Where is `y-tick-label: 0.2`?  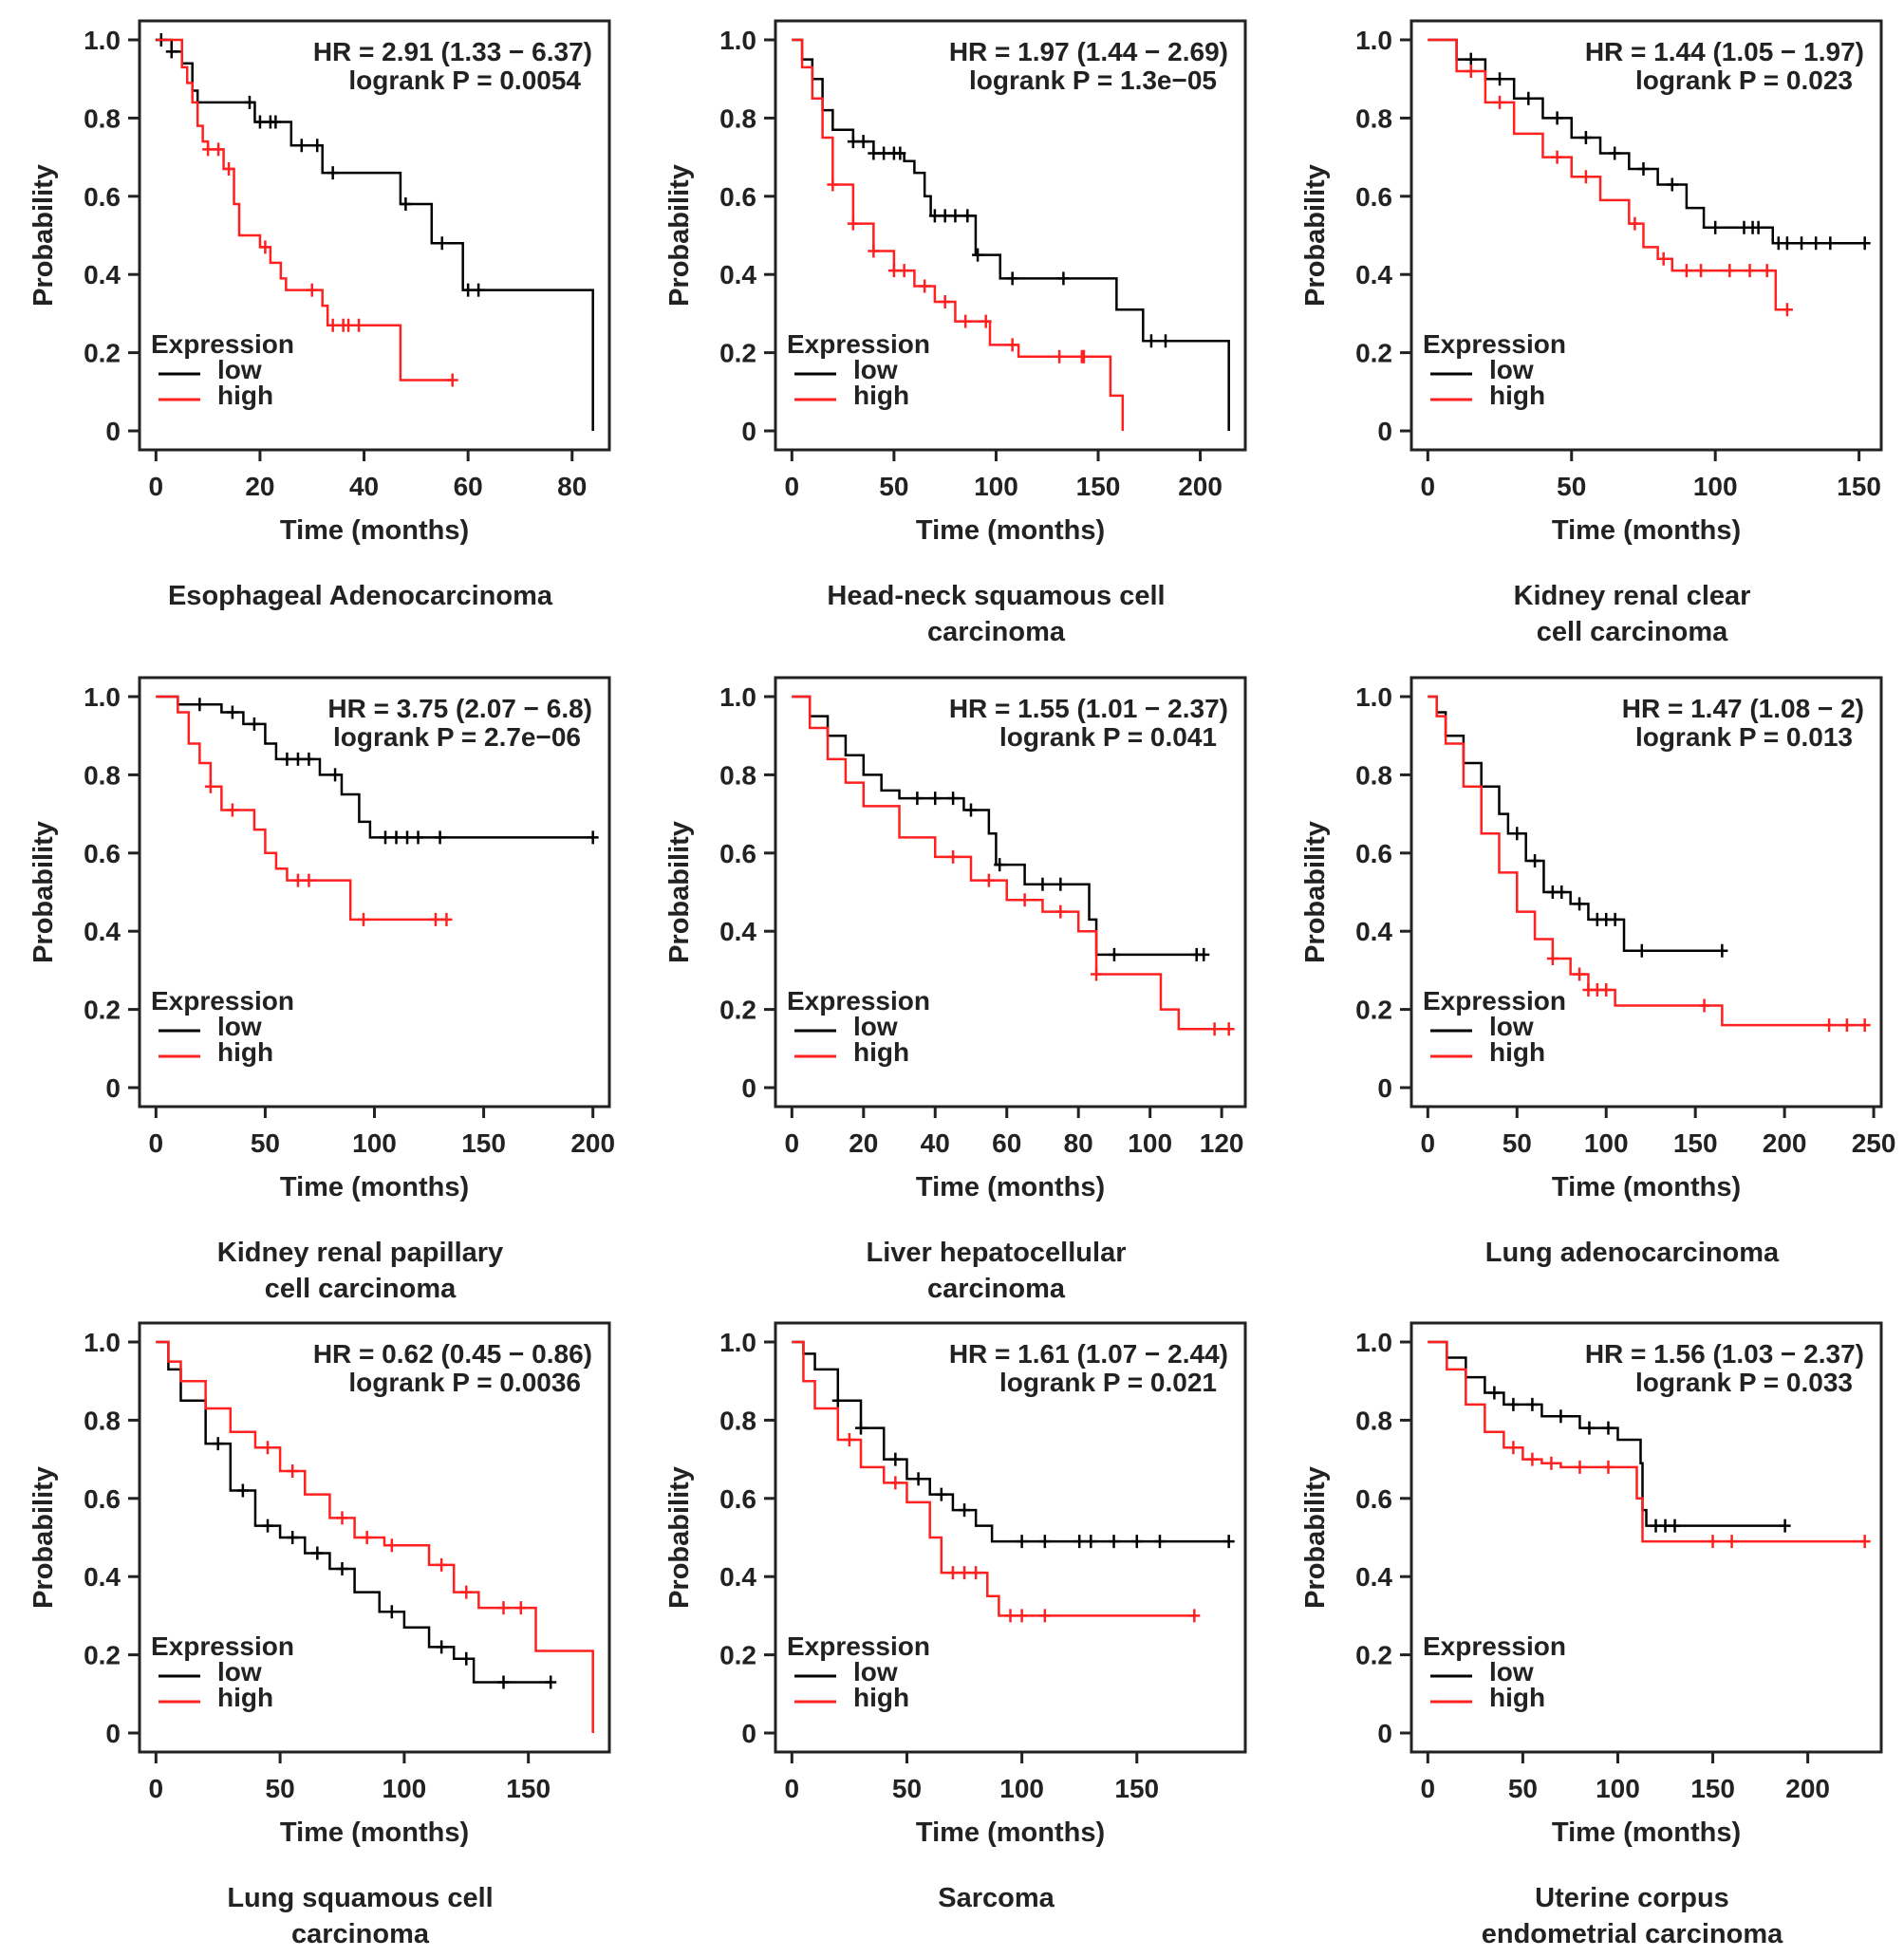 y-tick-label: 0.2 is located at coordinates (1373, 353).